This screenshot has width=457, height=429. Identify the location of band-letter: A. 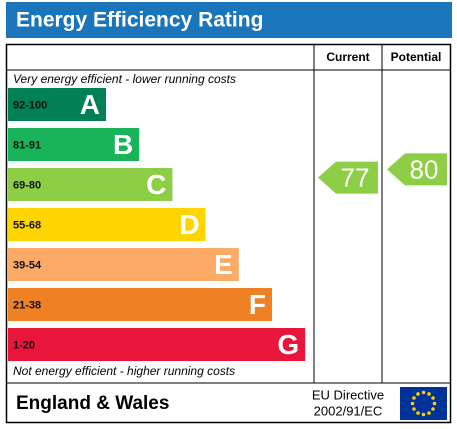
(90, 104).